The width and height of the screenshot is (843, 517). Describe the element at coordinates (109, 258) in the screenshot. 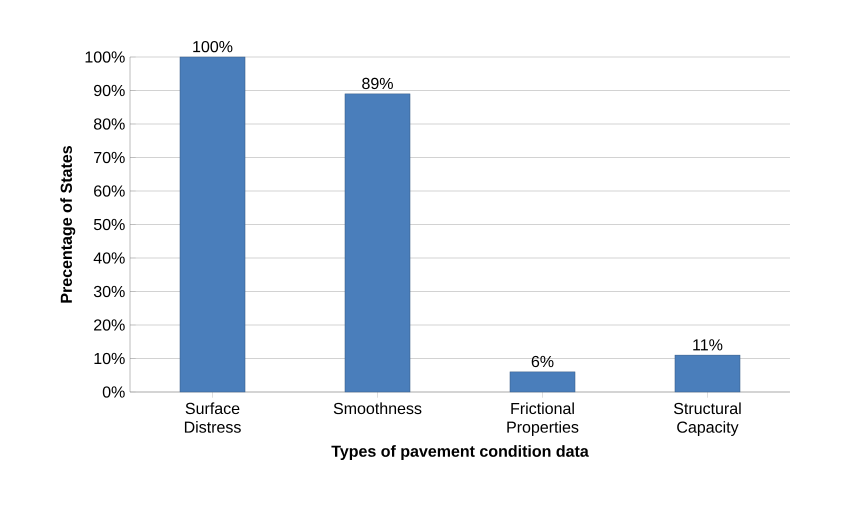

I see `y-tick-label: 40%` at that location.